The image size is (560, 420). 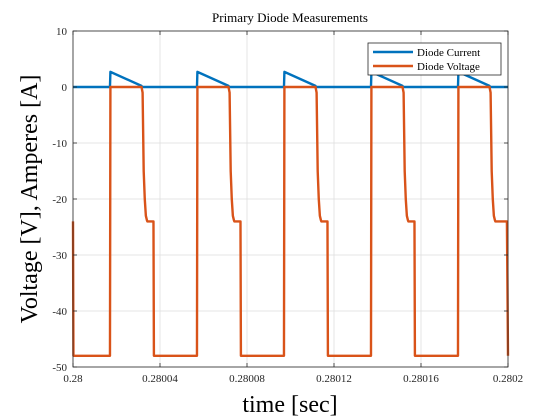 What do you see at coordinates (62, 32) in the screenshot?
I see `y-tick-label: 10` at bounding box center [62, 32].